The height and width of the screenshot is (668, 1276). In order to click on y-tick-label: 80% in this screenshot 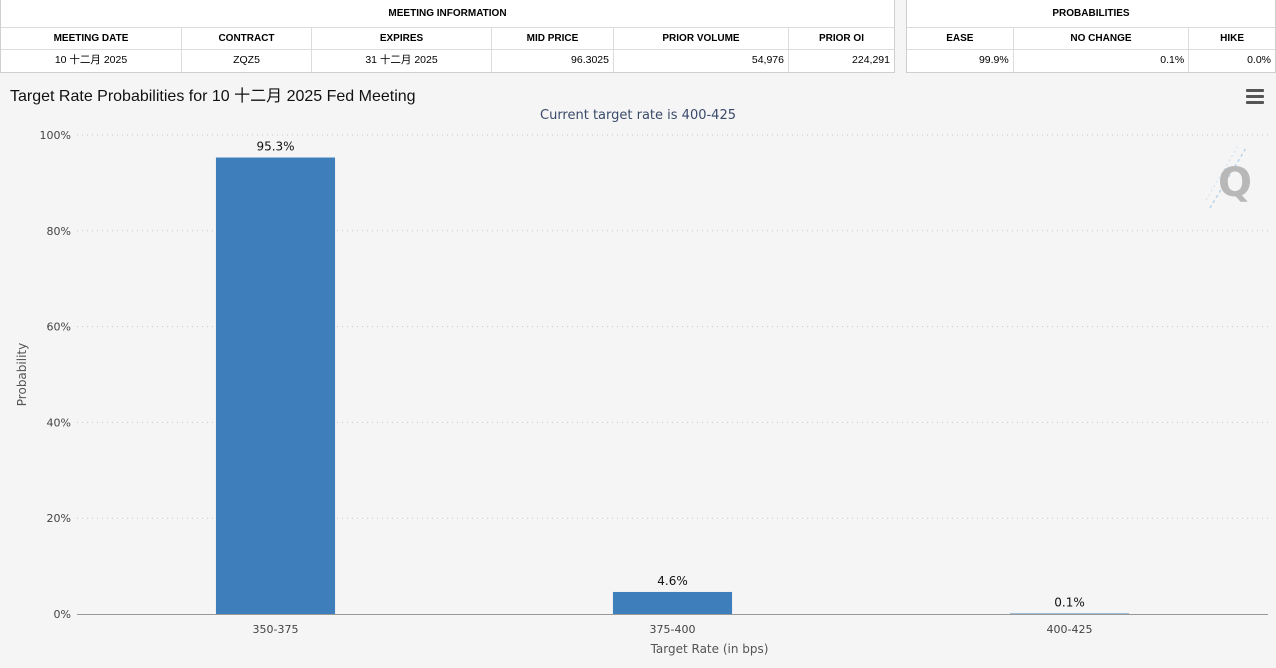, I will do `click(59, 231)`.